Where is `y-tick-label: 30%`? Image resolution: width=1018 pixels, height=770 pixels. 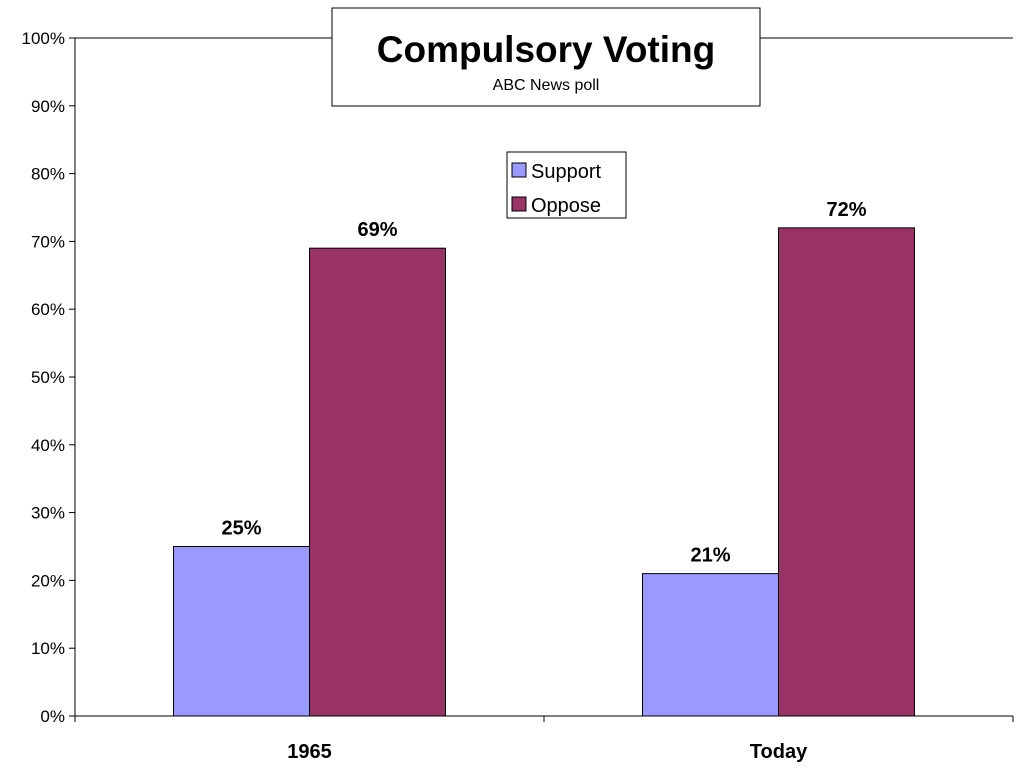
y-tick-label: 30% is located at coordinates (48, 513).